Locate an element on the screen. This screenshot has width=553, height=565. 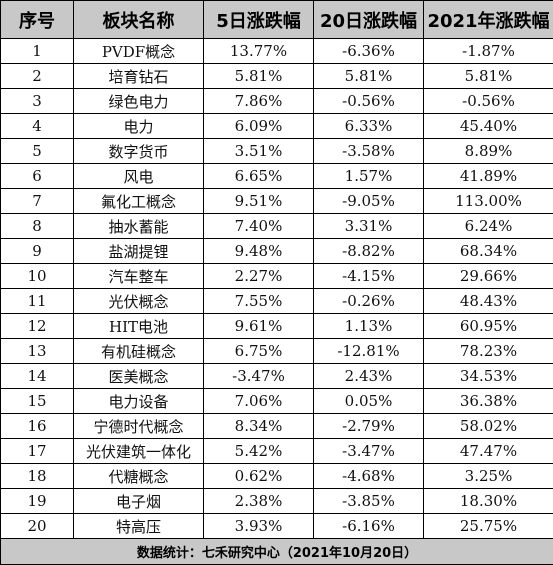
cell-index: 15 is located at coordinates (37, 401).